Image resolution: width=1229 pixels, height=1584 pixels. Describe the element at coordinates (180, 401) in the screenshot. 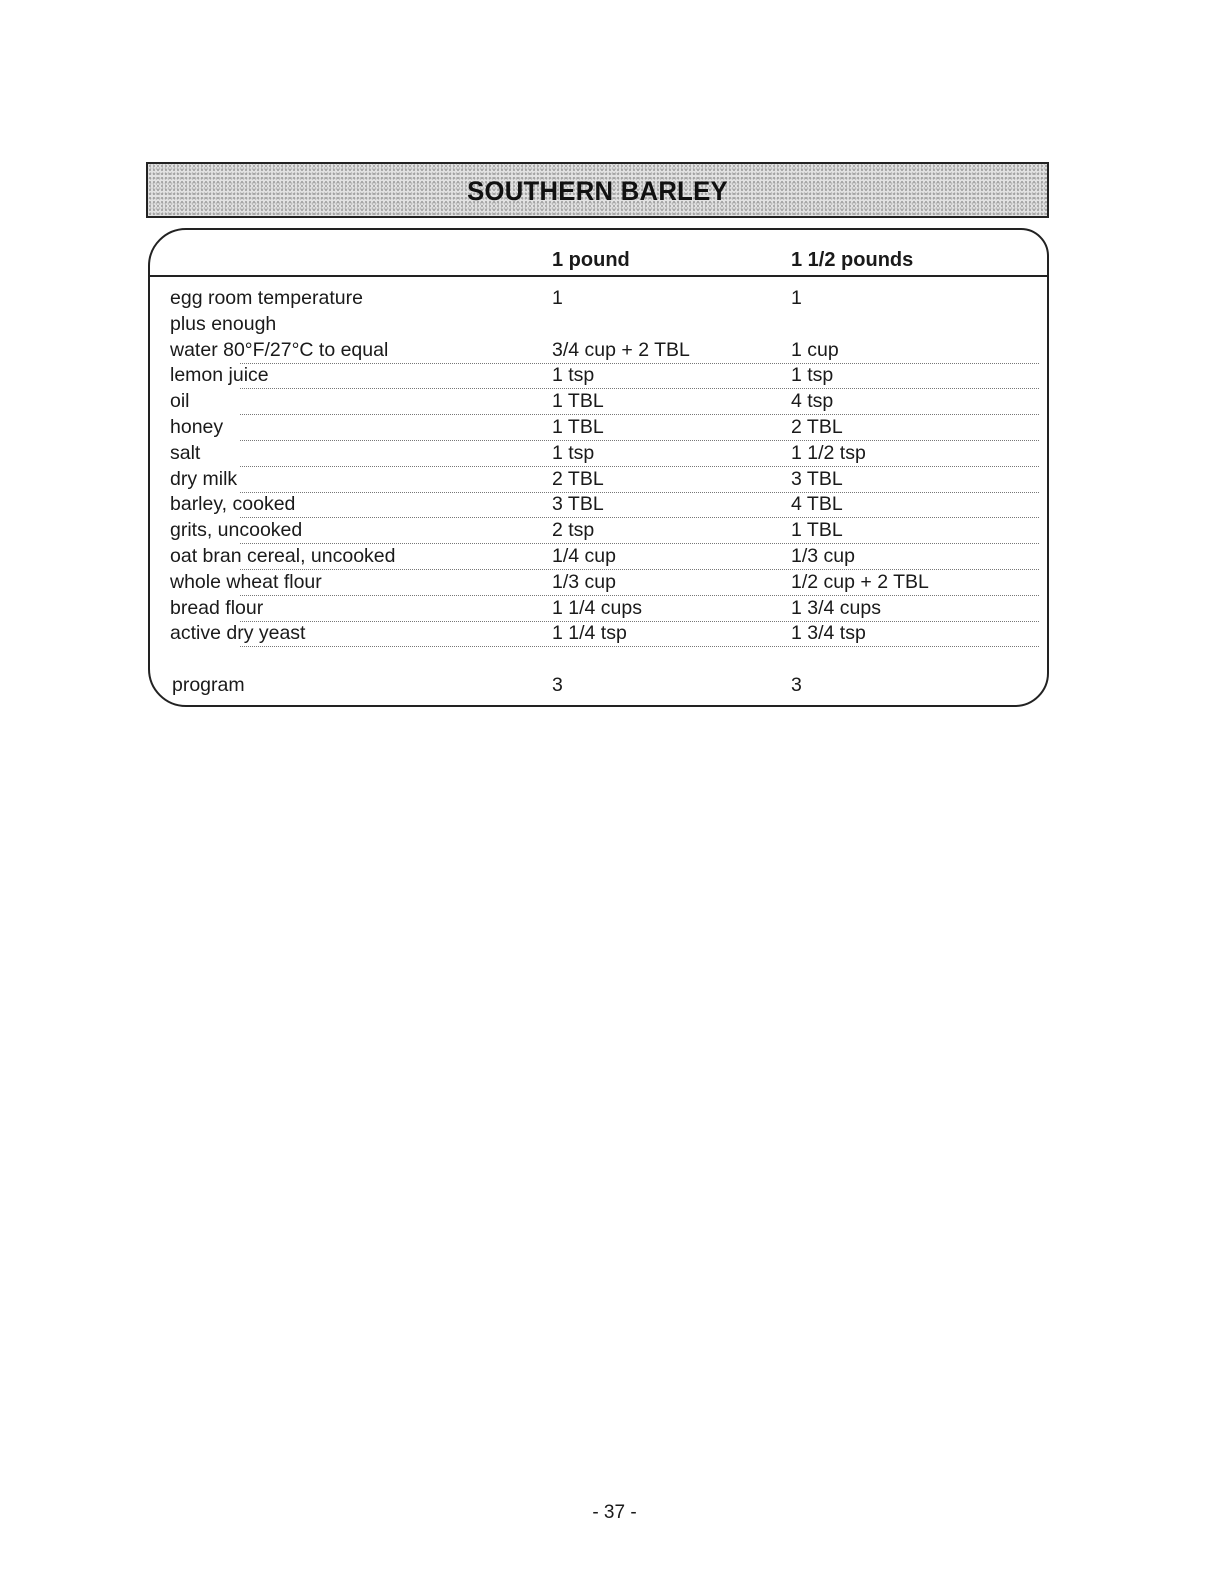

I see `ingredient-name: oil` at that location.